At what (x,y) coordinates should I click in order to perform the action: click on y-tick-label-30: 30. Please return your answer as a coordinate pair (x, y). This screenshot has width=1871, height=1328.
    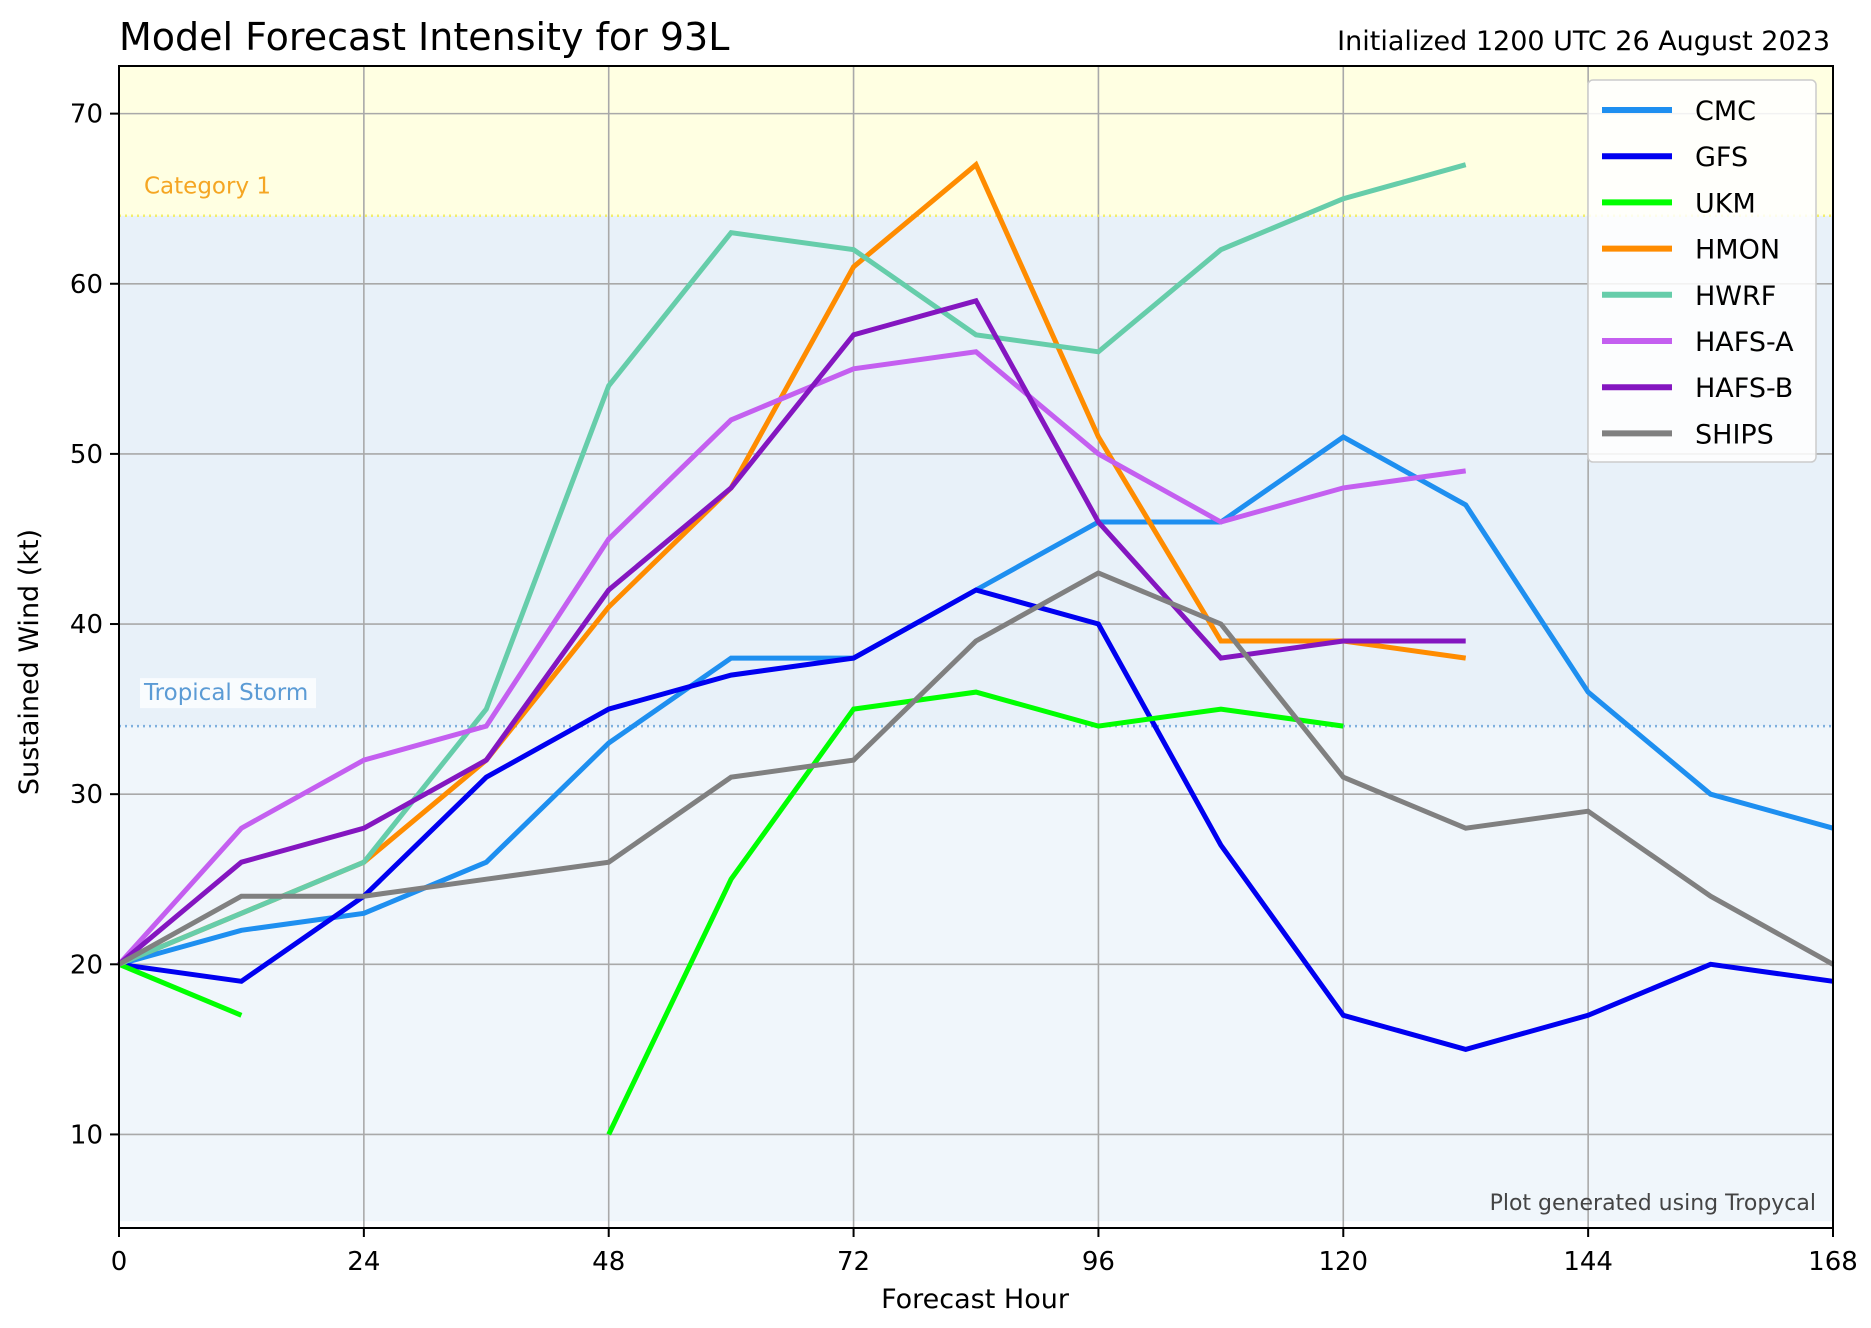
    Looking at the image, I should click on (86, 795).